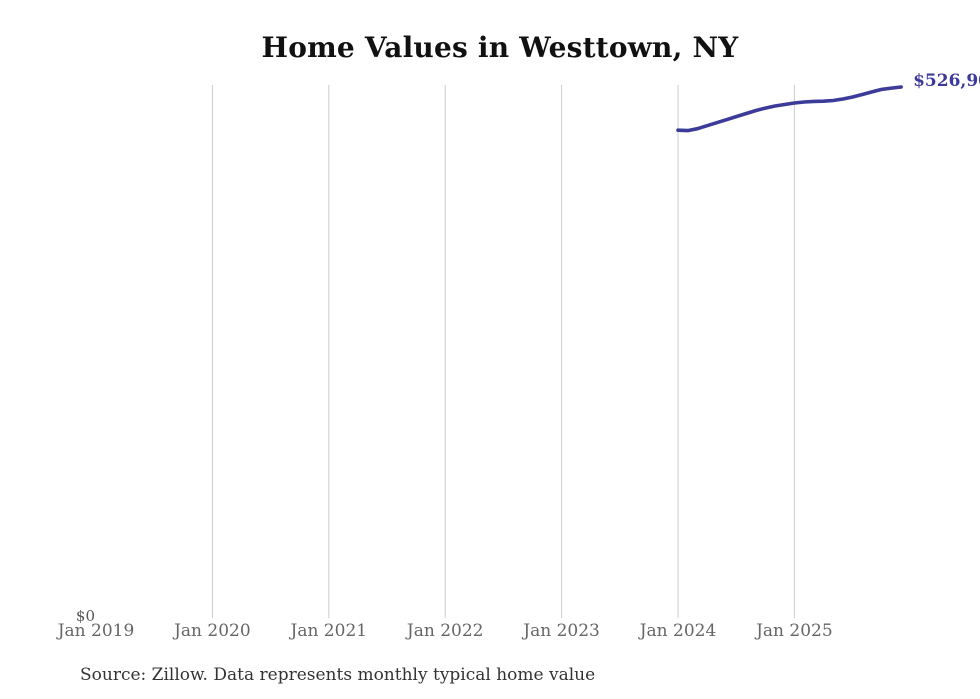  Describe the element at coordinates (212, 631) in the screenshot. I see `x-tick-label: Jan 2020` at that location.